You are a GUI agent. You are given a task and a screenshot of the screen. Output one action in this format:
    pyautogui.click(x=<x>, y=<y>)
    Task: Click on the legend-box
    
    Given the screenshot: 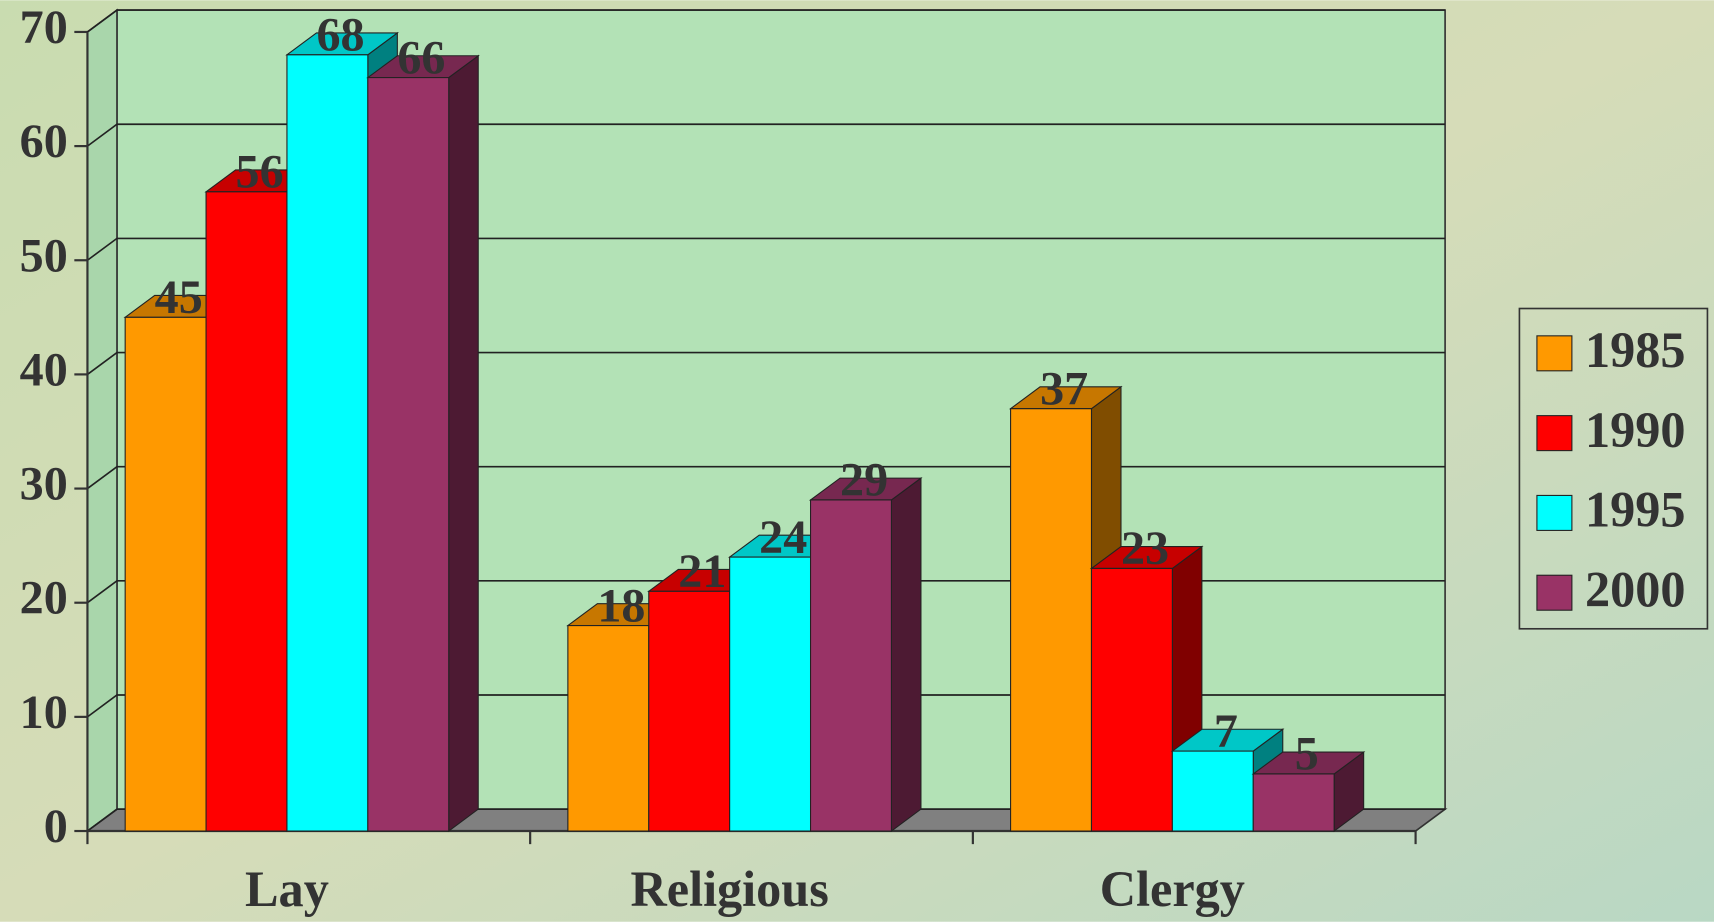 What is the action you would take?
    pyautogui.click(x=1613, y=468)
    